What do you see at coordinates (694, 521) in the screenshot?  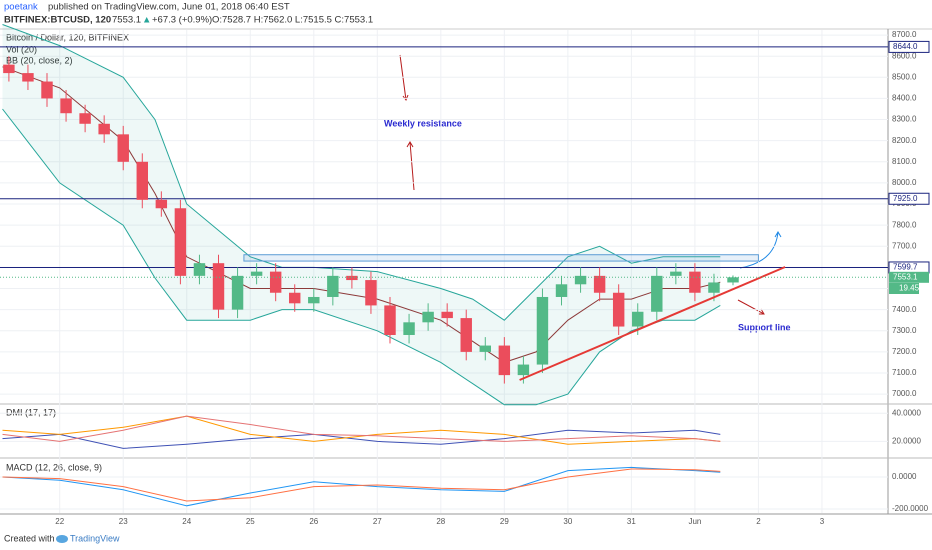 I see `x-tick-label: Jun` at bounding box center [694, 521].